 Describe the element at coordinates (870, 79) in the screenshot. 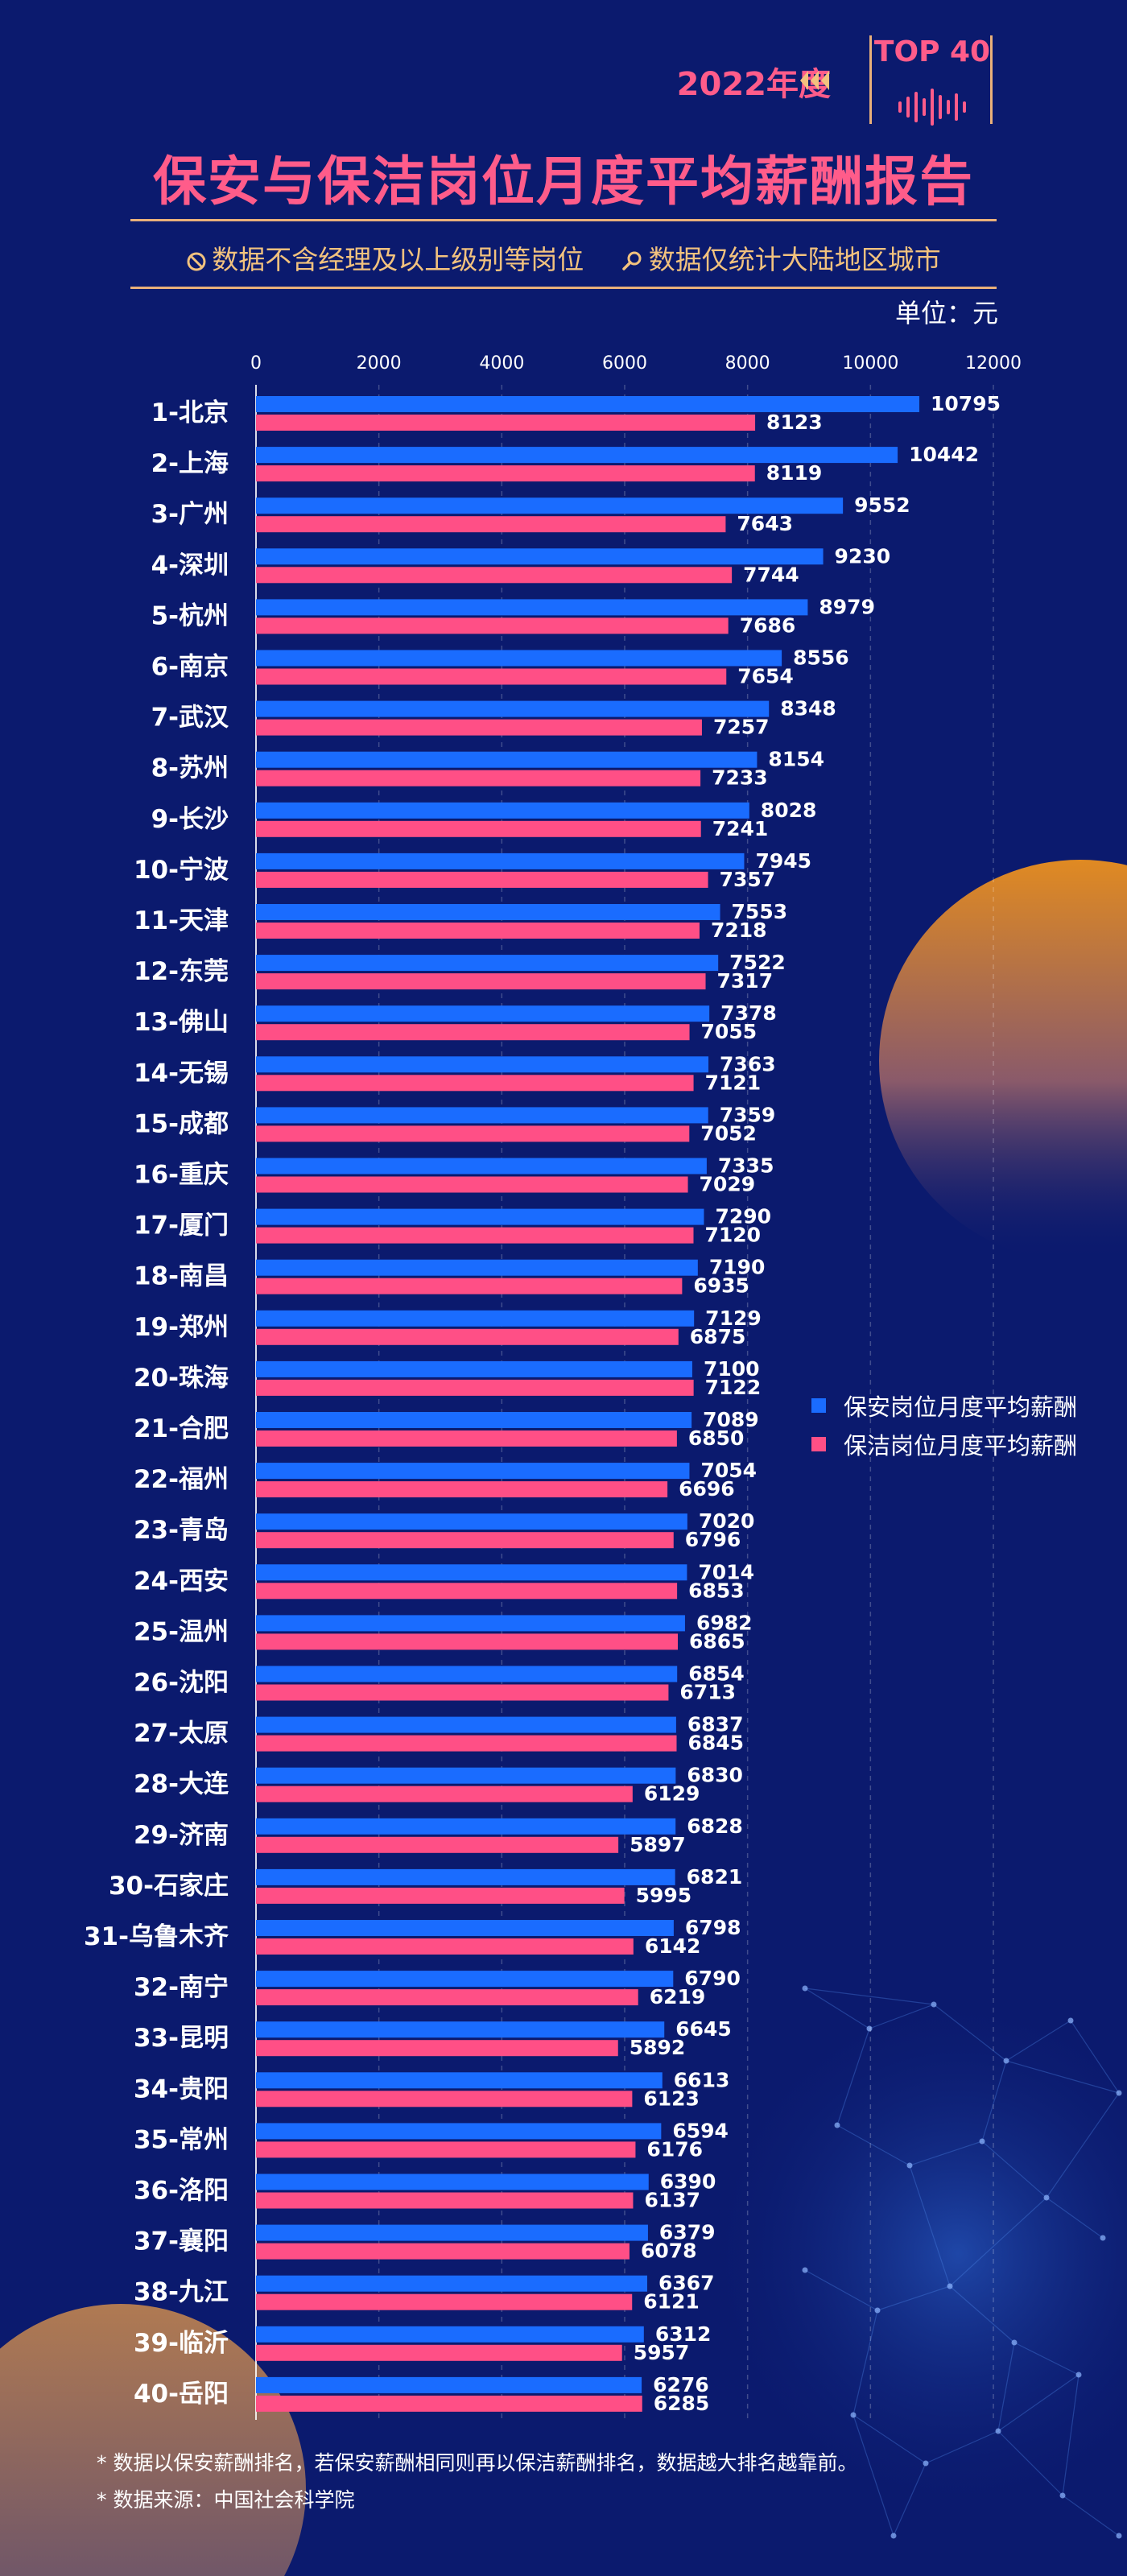

I see `badge-divider-left` at that location.